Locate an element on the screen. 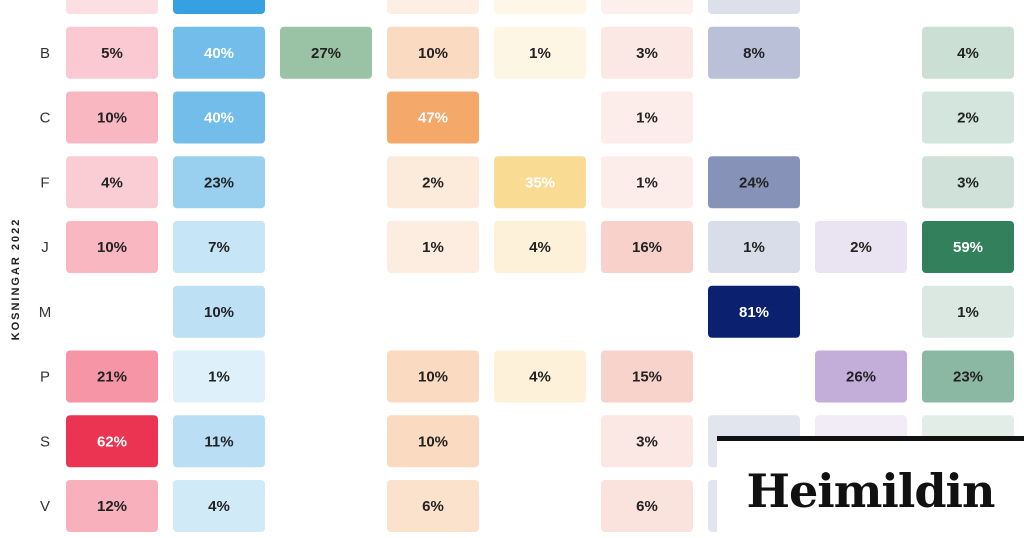 The width and height of the screenshot is (1024, 538). row-label-s: S is located at coordinates (45, 441).